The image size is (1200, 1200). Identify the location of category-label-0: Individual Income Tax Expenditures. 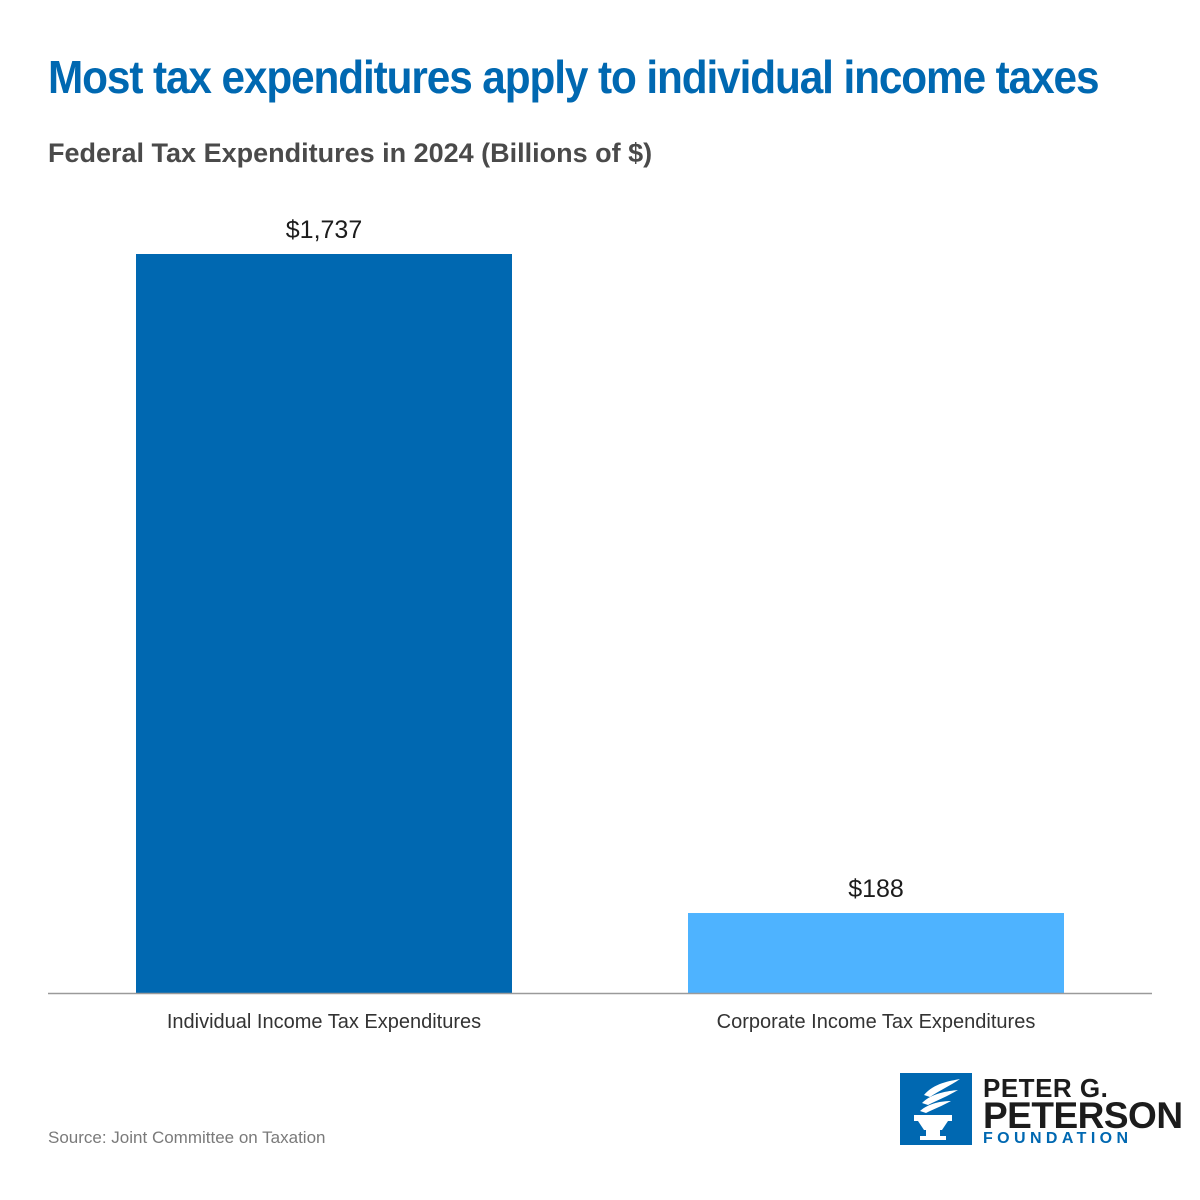
(324, 1022).